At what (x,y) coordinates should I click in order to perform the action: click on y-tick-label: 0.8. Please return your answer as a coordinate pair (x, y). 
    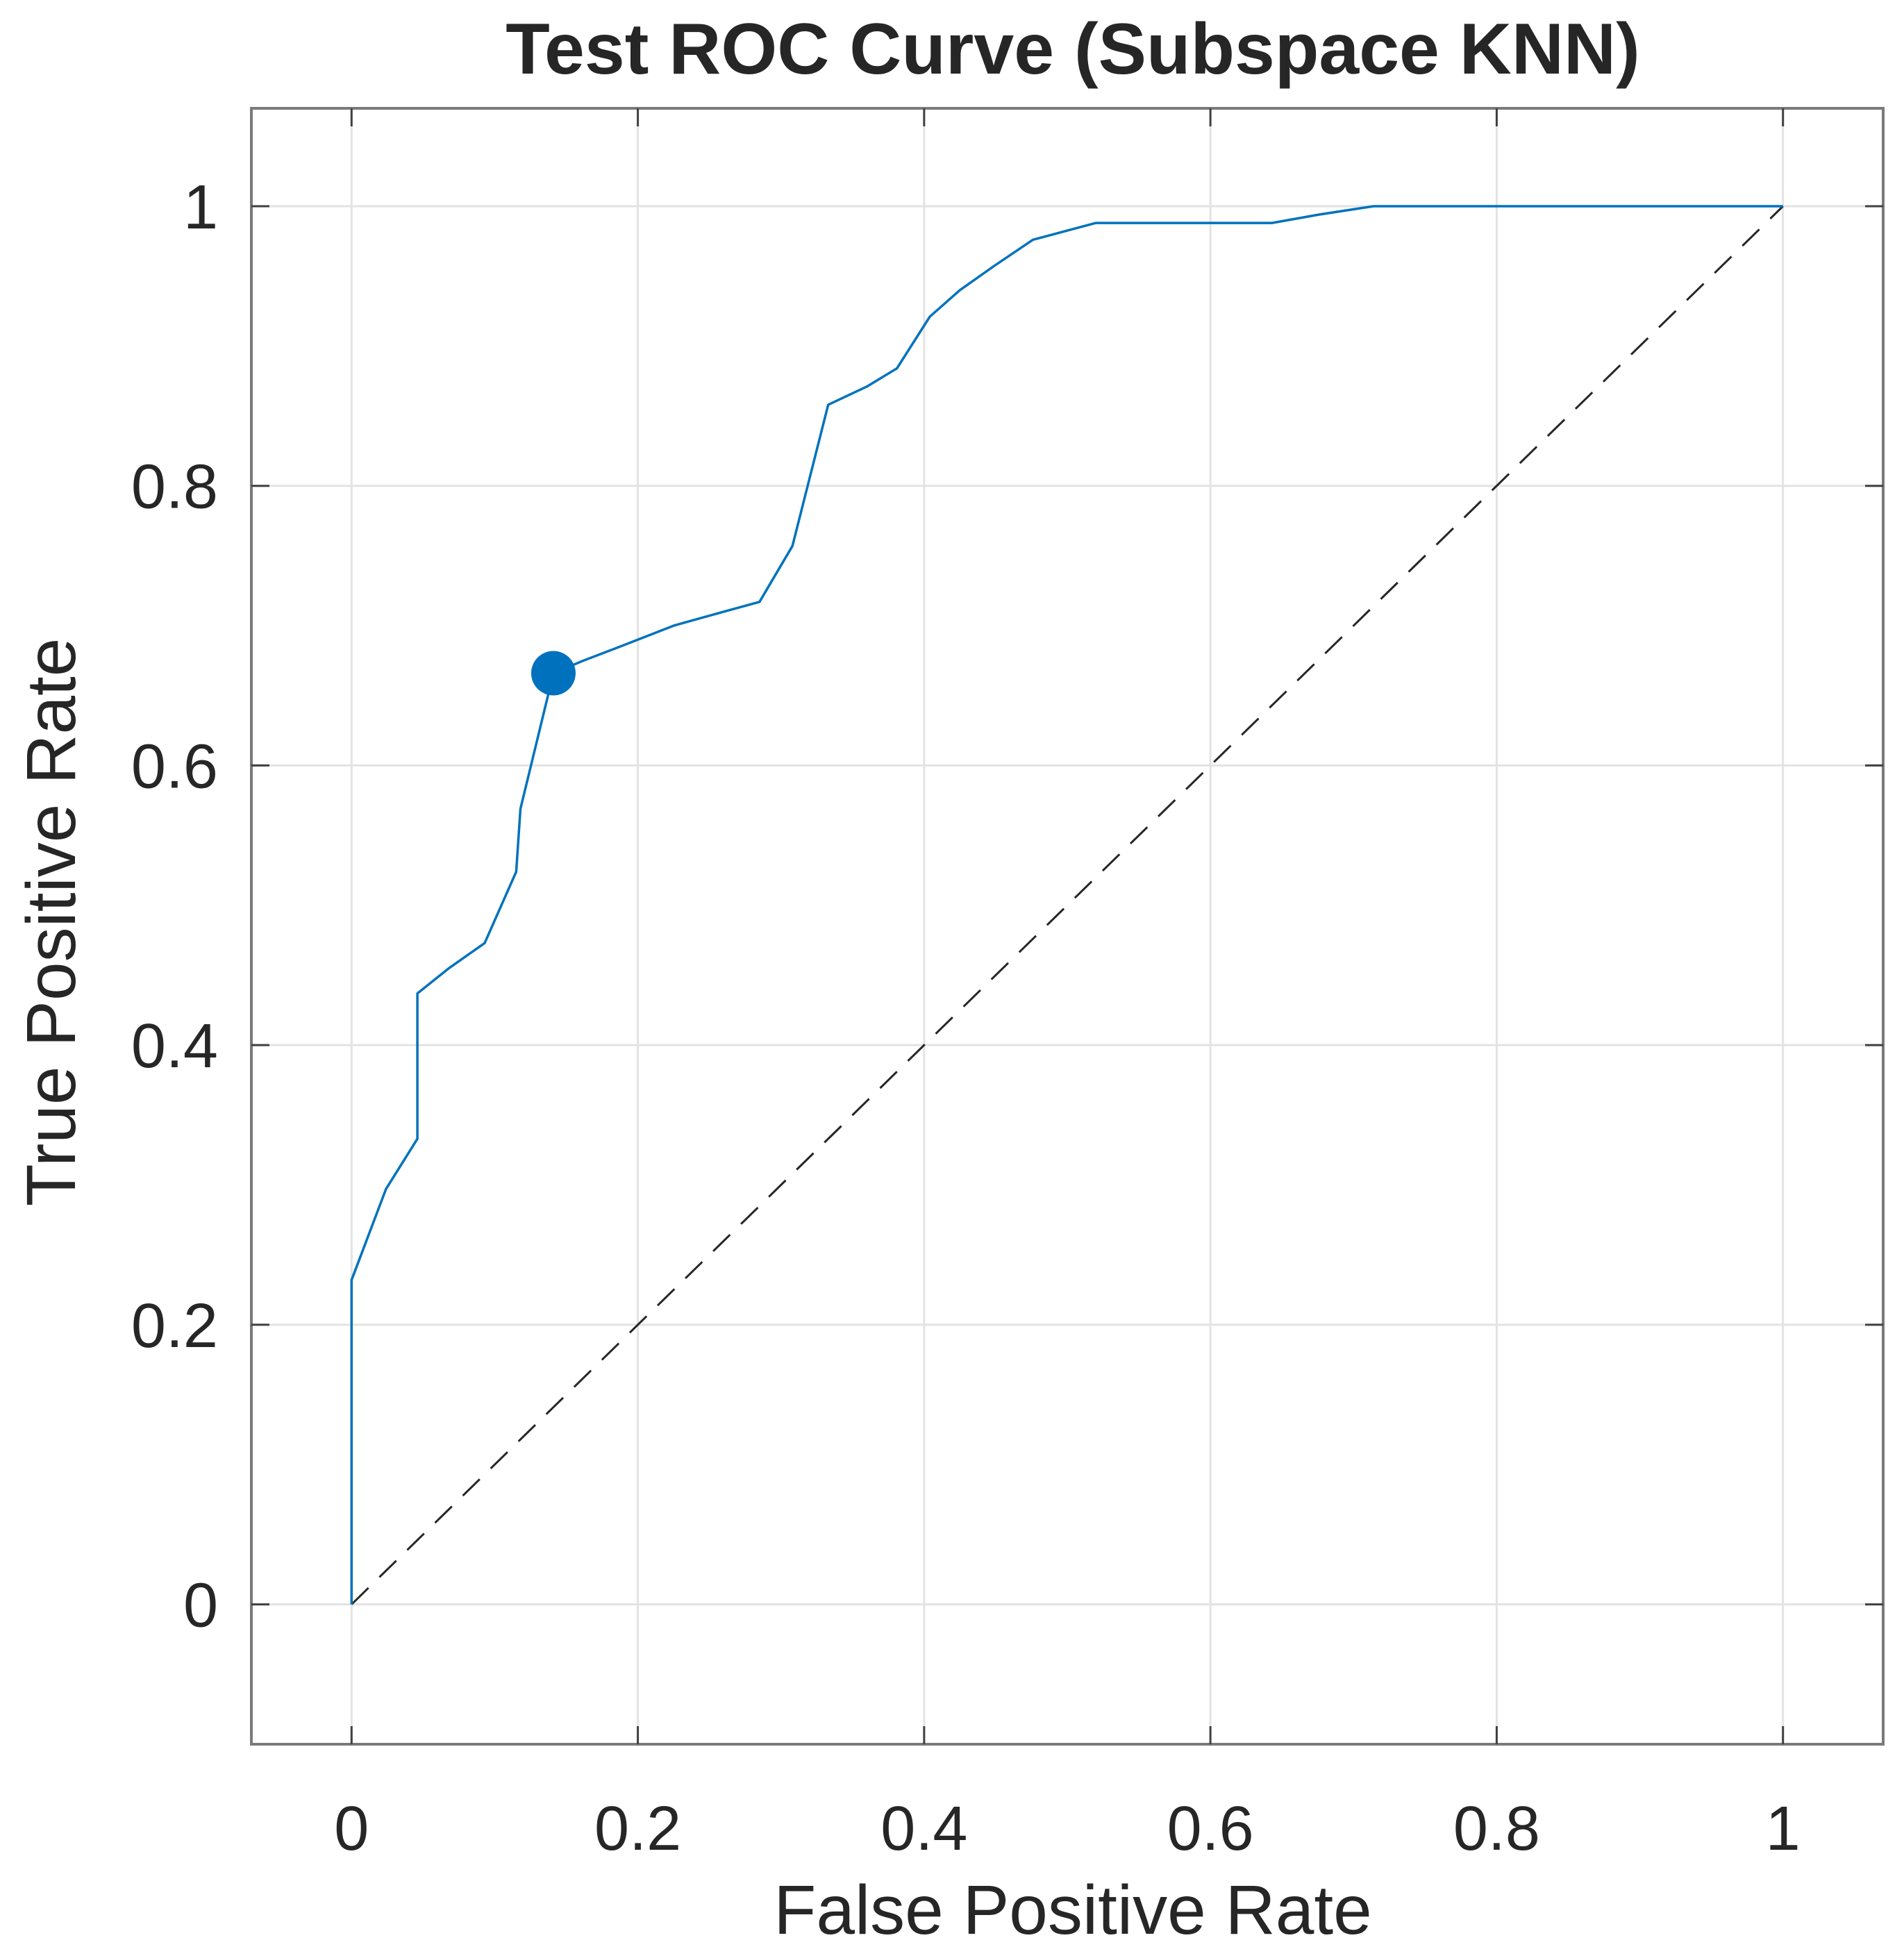
    Looking at the image, I should click on (174, 487).